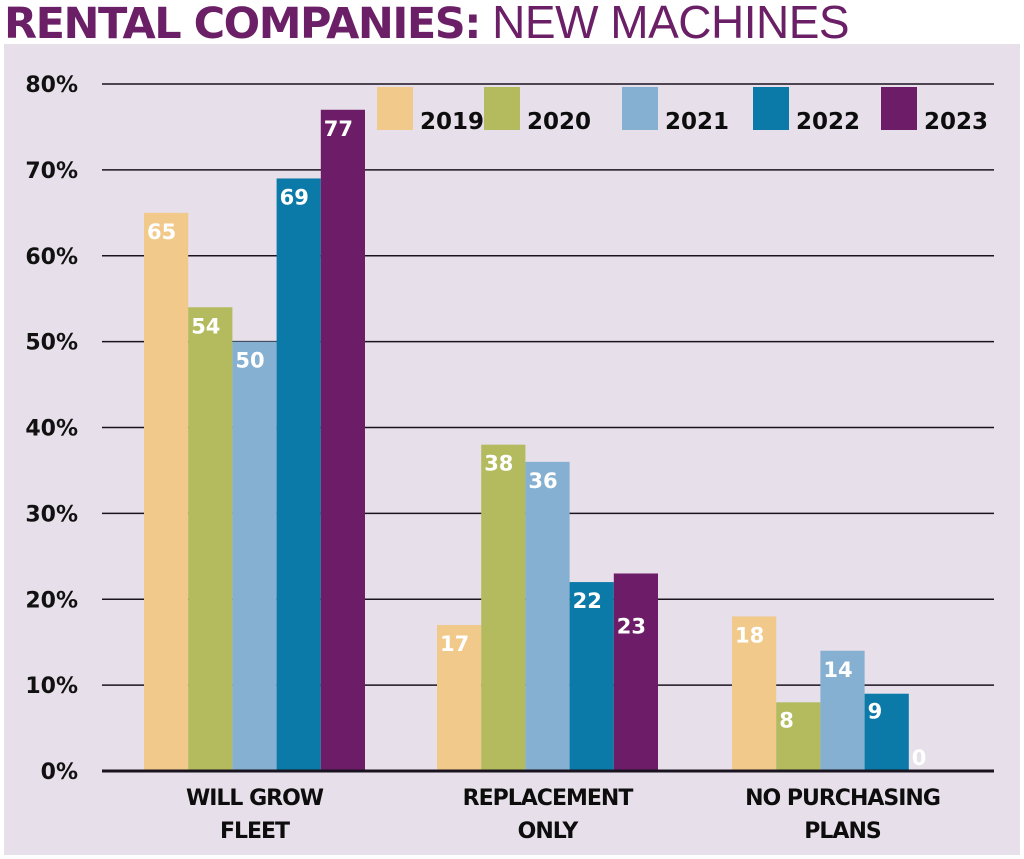 This screenshot has height=859, width=1024. What do you see at coordinates (294, 197) in the screenshot?
I see `data-label: 69` at bounding box center [294, 197].